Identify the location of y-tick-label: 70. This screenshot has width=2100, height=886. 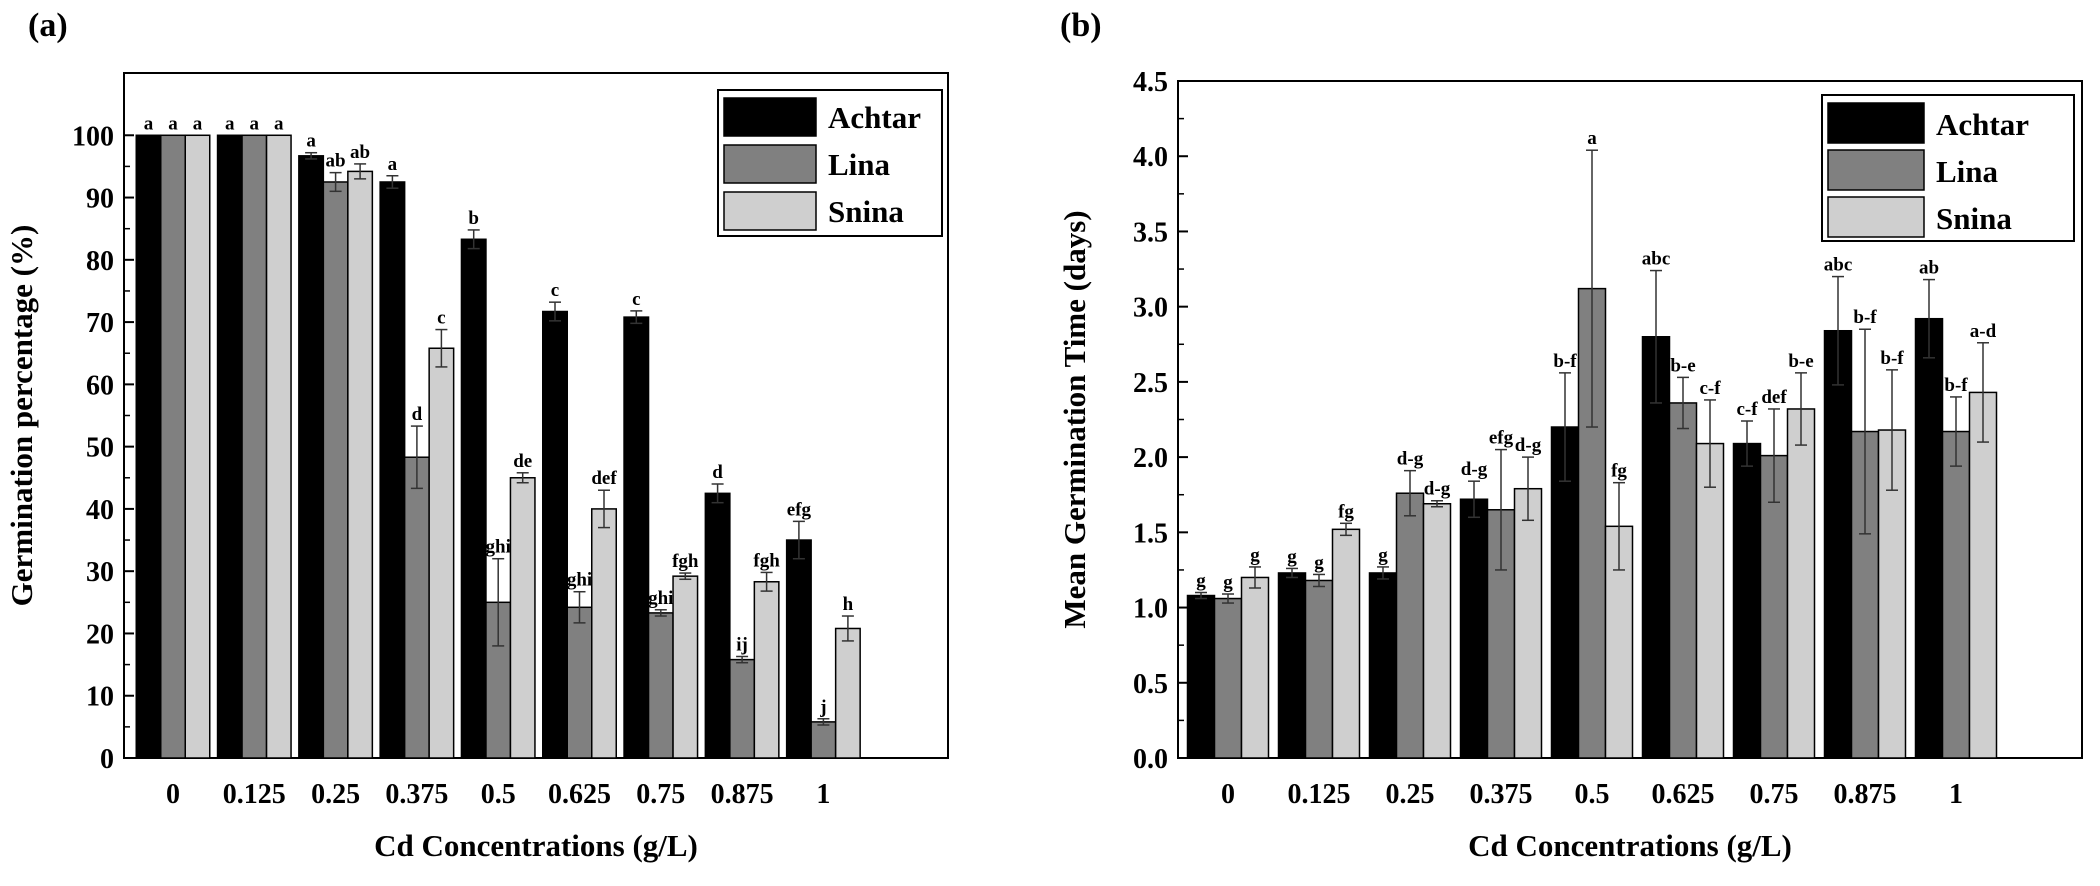
(100, 323).